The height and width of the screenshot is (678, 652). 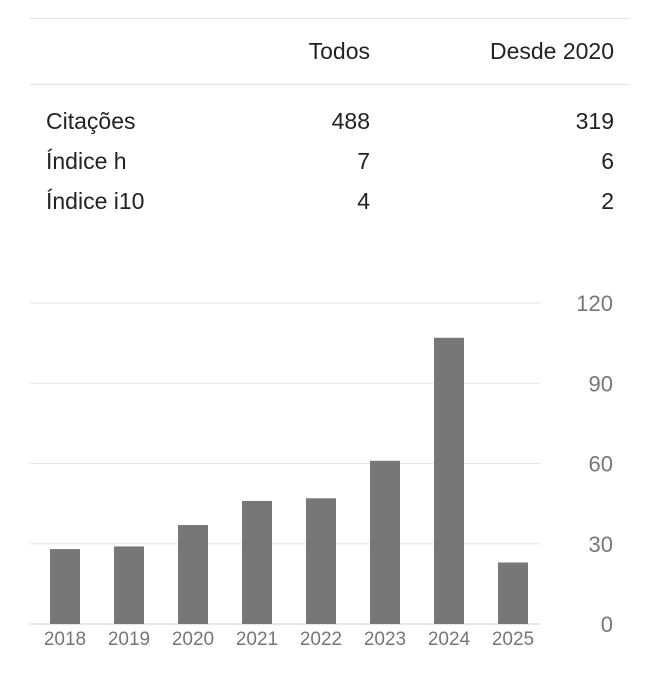 What do you see at coordinates (321, 561) in the screenshot?
I see `bar-2022` at bounding box center [321, 561].